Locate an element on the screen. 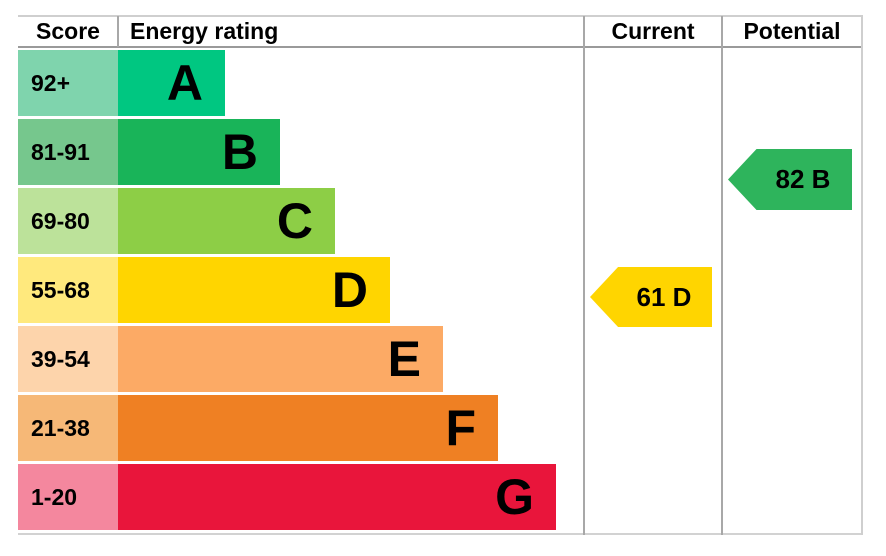 Image resolution: width=886 pixels, height=556 pixels. score-range-cell-b: 81-91 is located at coordinates (68, 152).